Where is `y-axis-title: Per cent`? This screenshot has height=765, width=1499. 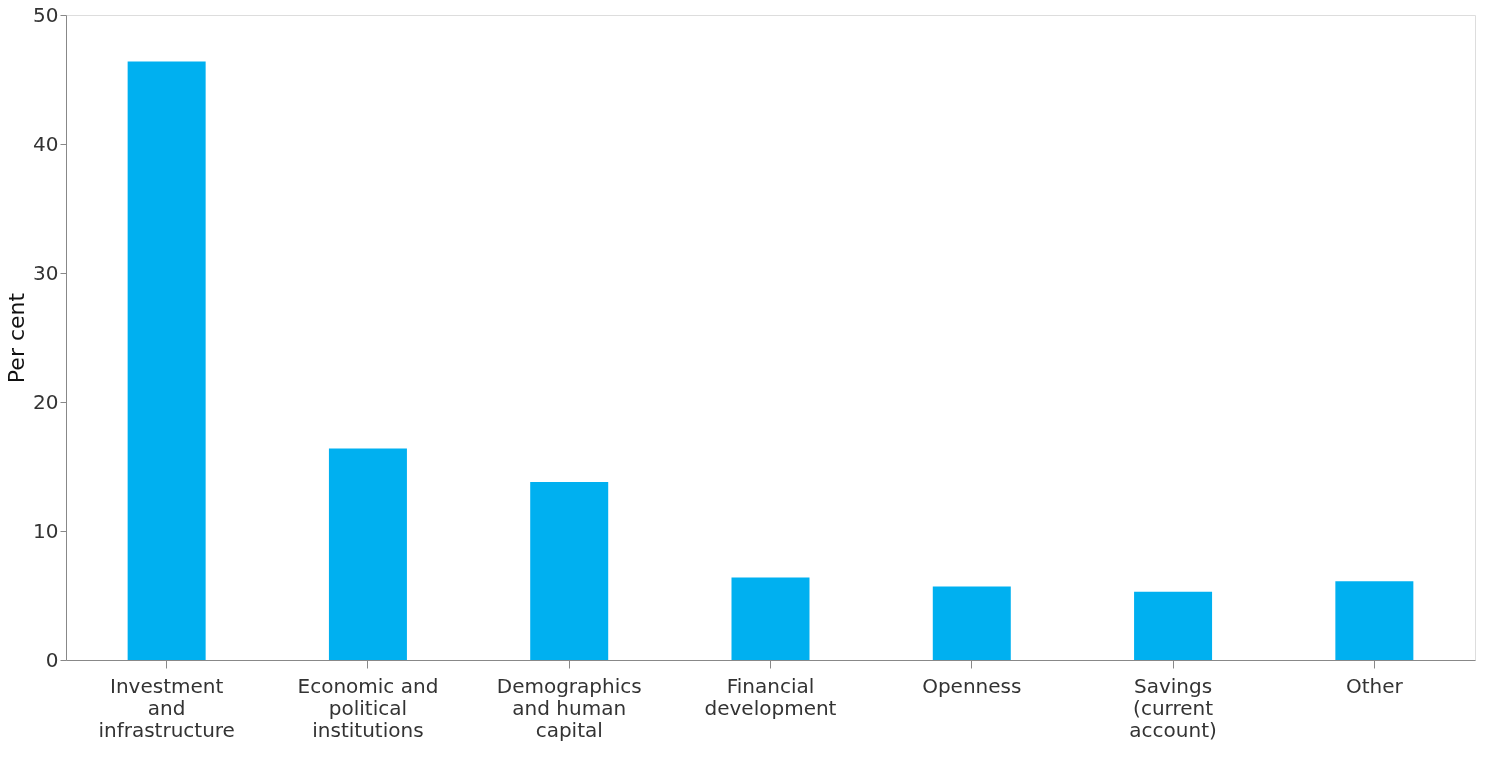
y-axis-title: Per cent is located at coordinates (17, 338).